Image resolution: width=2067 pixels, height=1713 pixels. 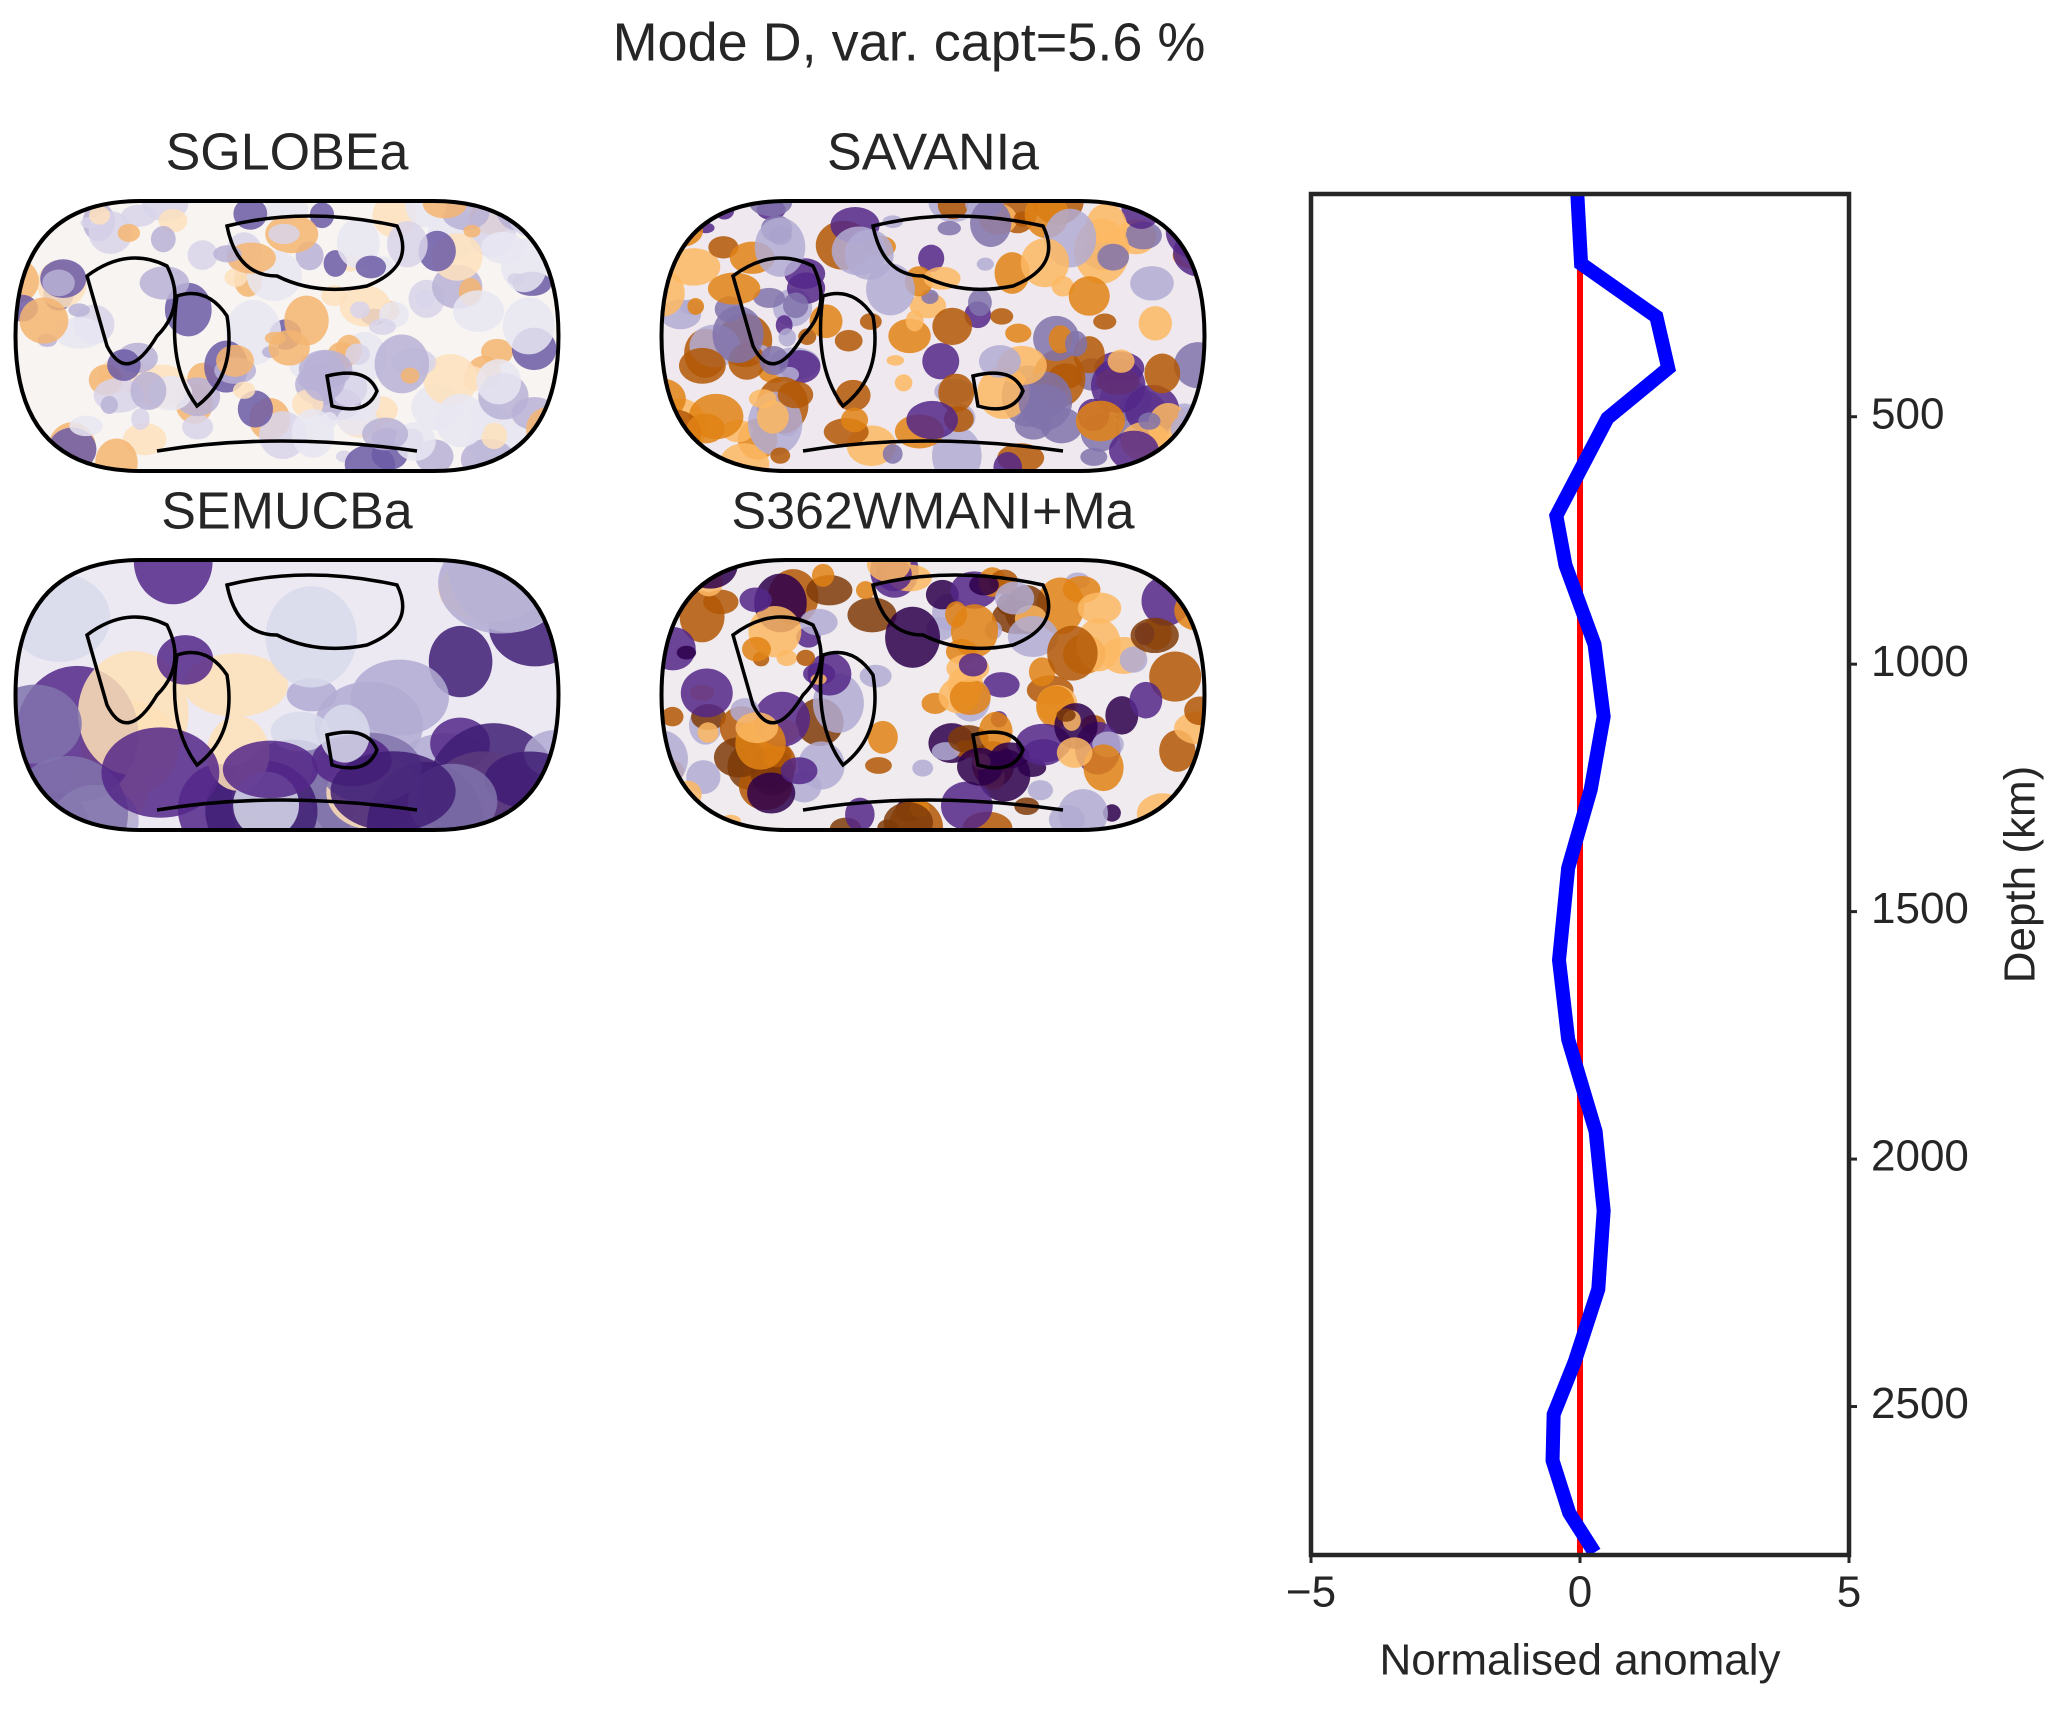 What do you see at coordinates (909, 42) in the screenshot?
I see `figure-title: Mode D, var. capt=5.6 %` at bounding box center [909, 42].